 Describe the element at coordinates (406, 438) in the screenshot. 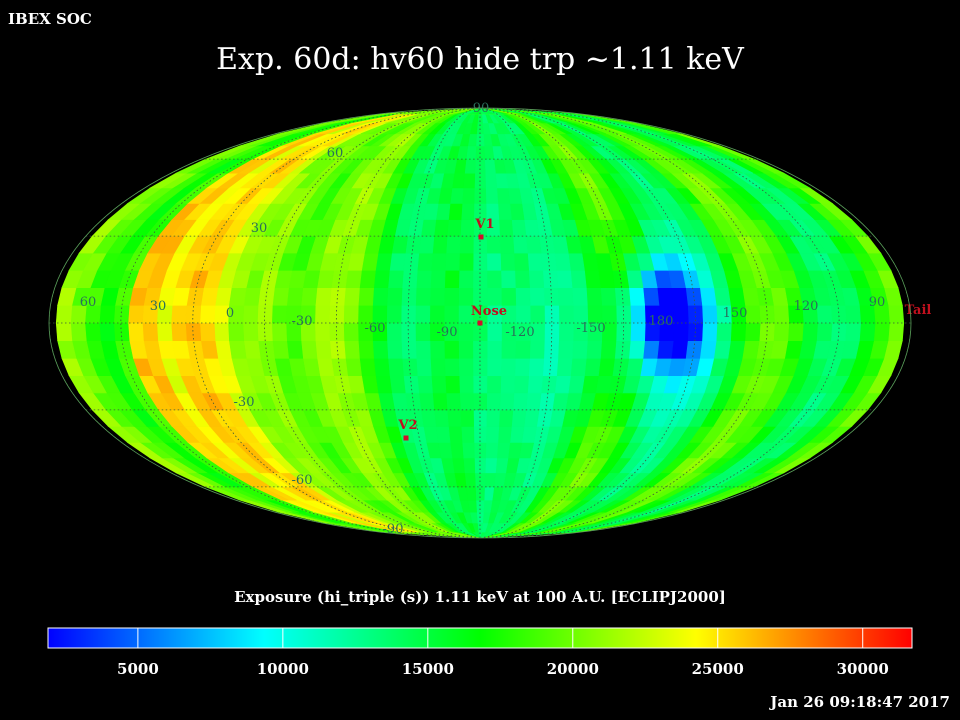

I see `marker-v2-dot` at that location.